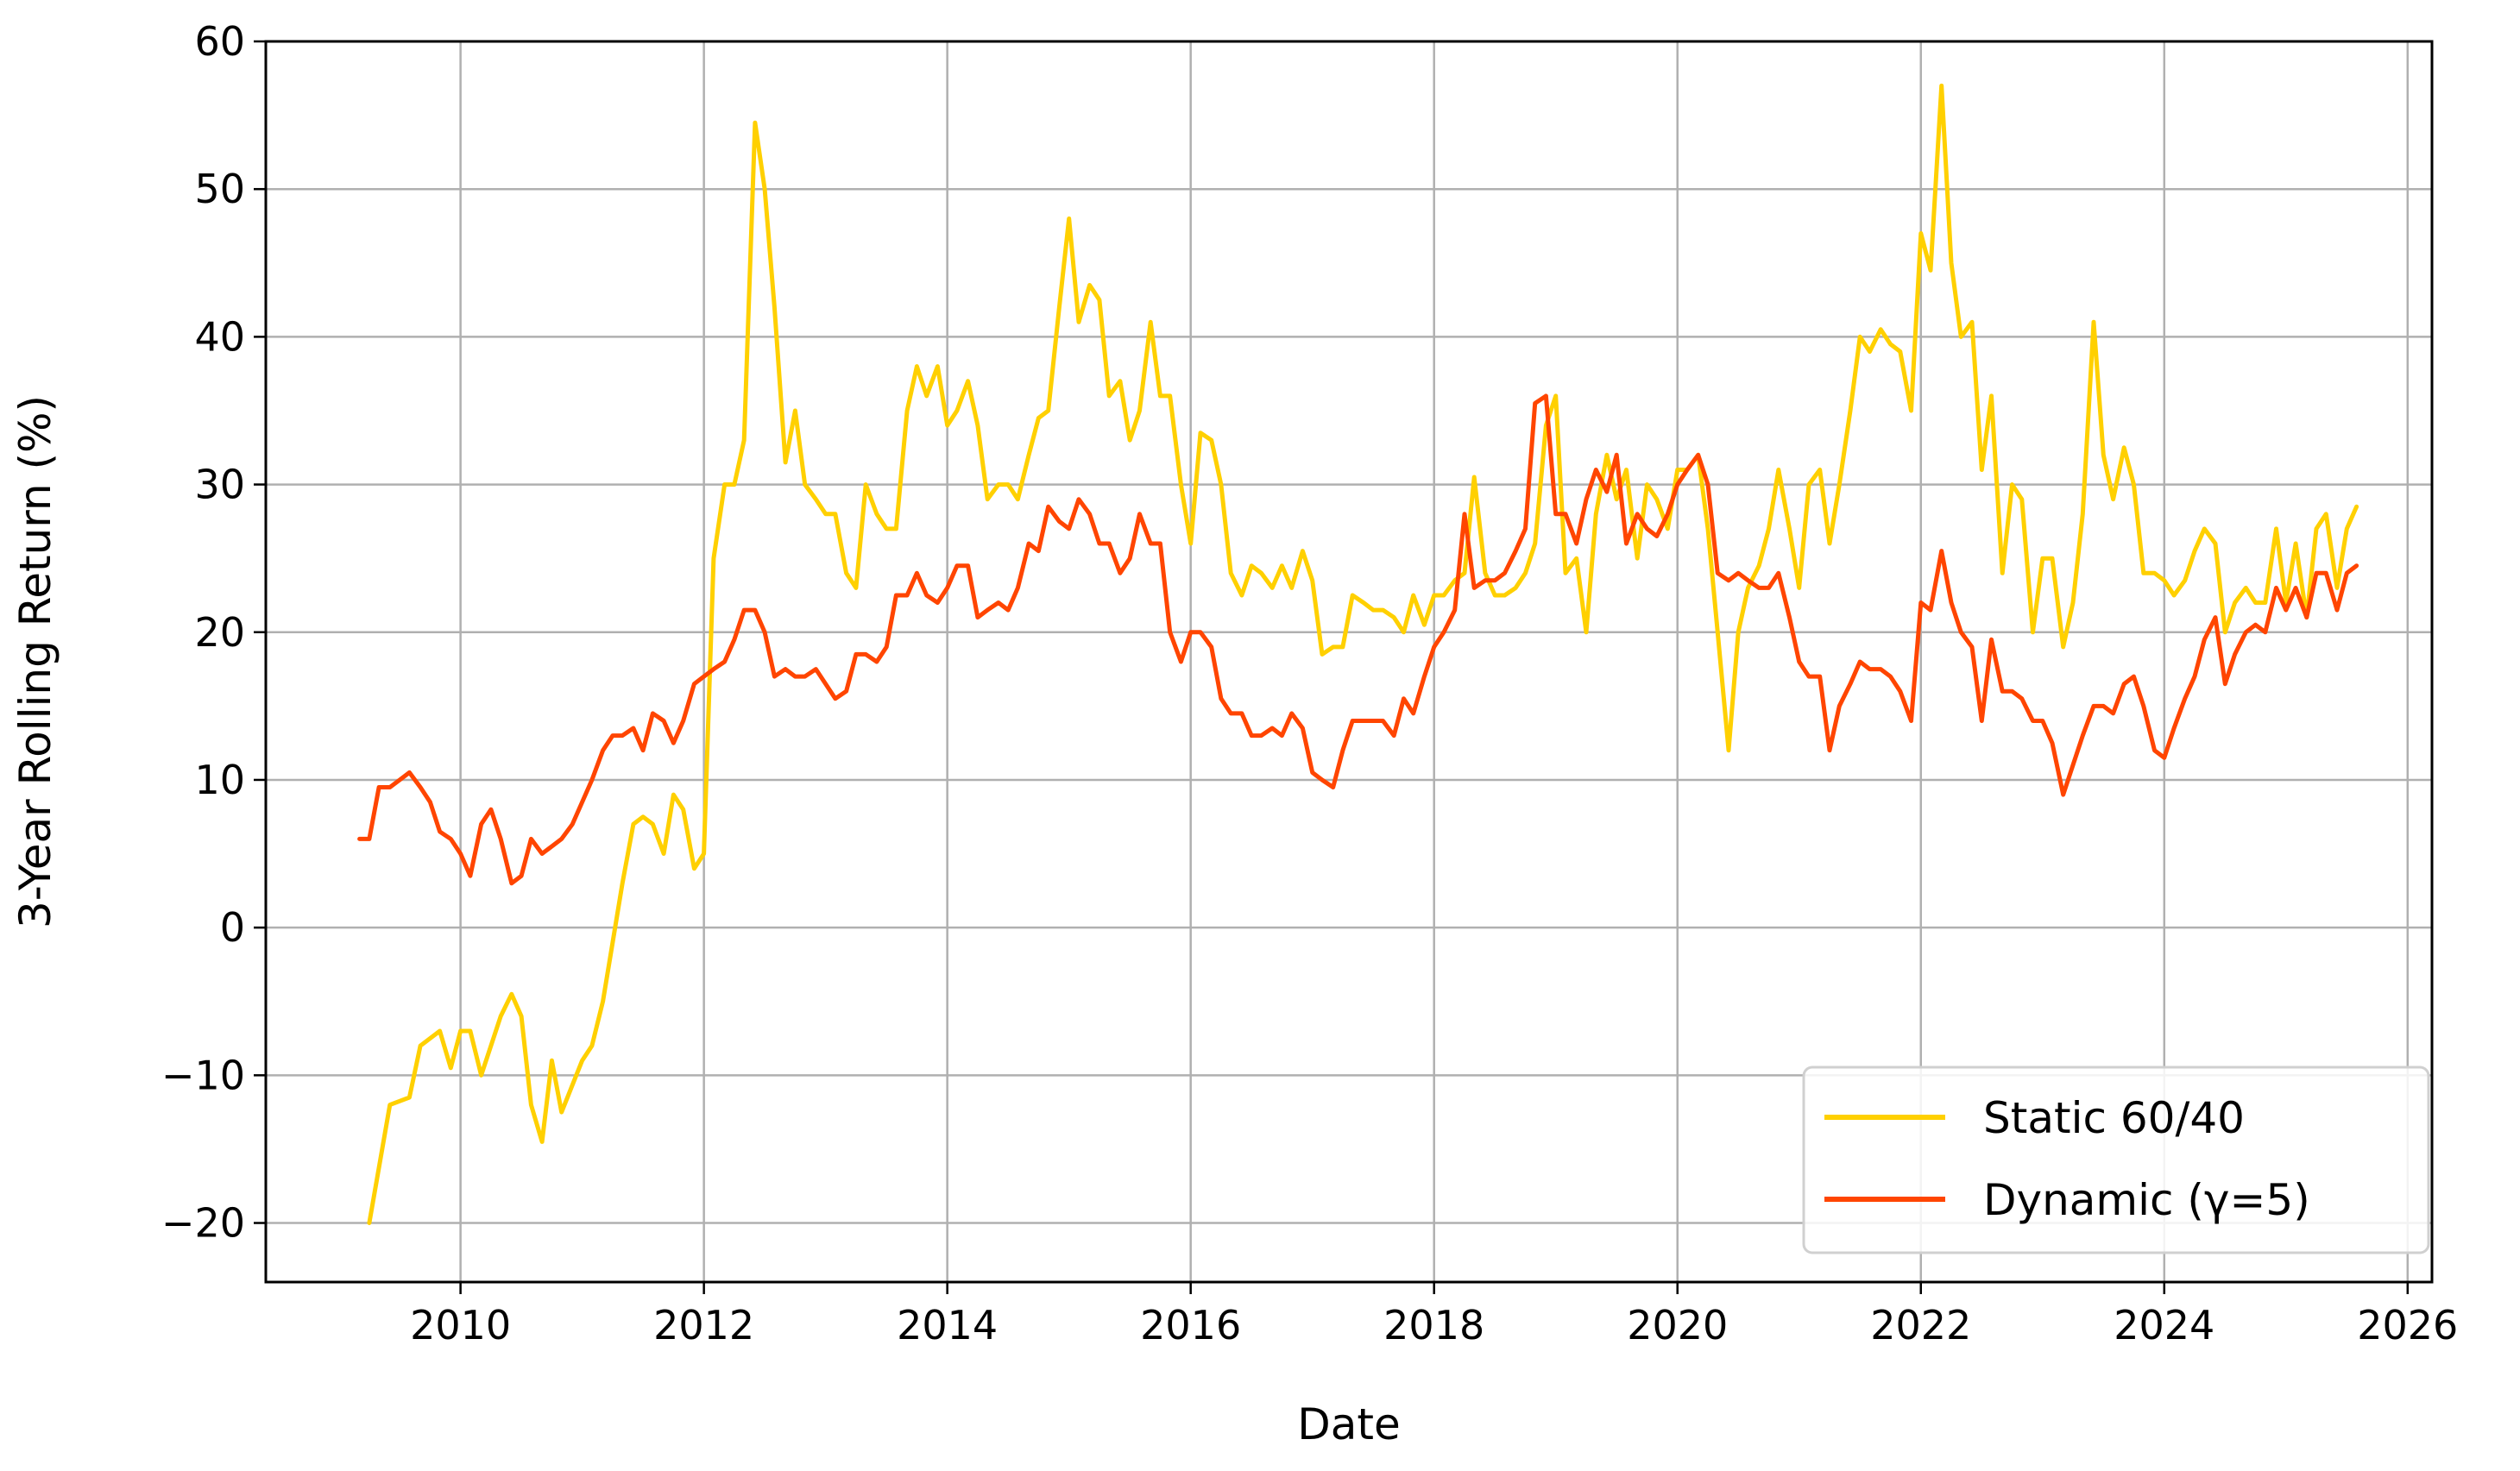 The width and height of the screenshot is (2520, 1471). What do you see at coordinates (1920, 1325) in the screenshot?
I see `x-tick-label: 2022` at bounding box center [1920, 1325].